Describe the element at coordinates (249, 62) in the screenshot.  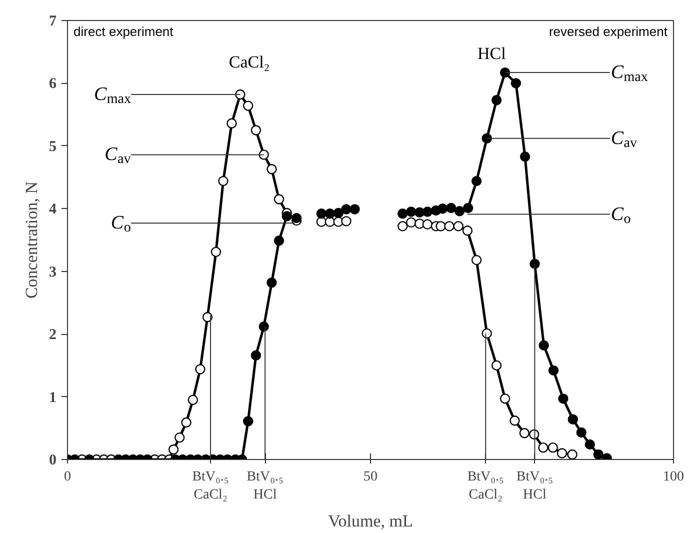
I see `annotation: CaCl₂` at that location.